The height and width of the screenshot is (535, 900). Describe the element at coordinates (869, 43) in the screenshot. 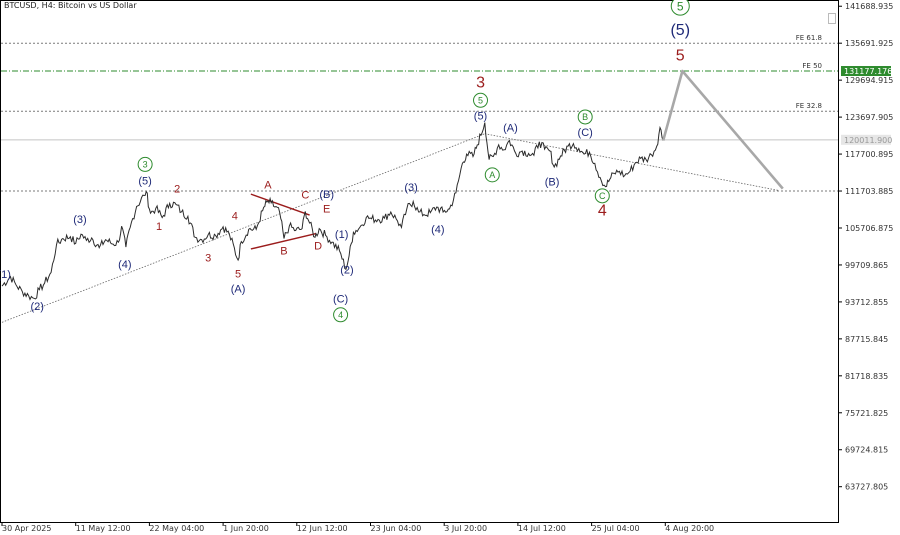

I see `y-tick-label: 135691.925` at that location.